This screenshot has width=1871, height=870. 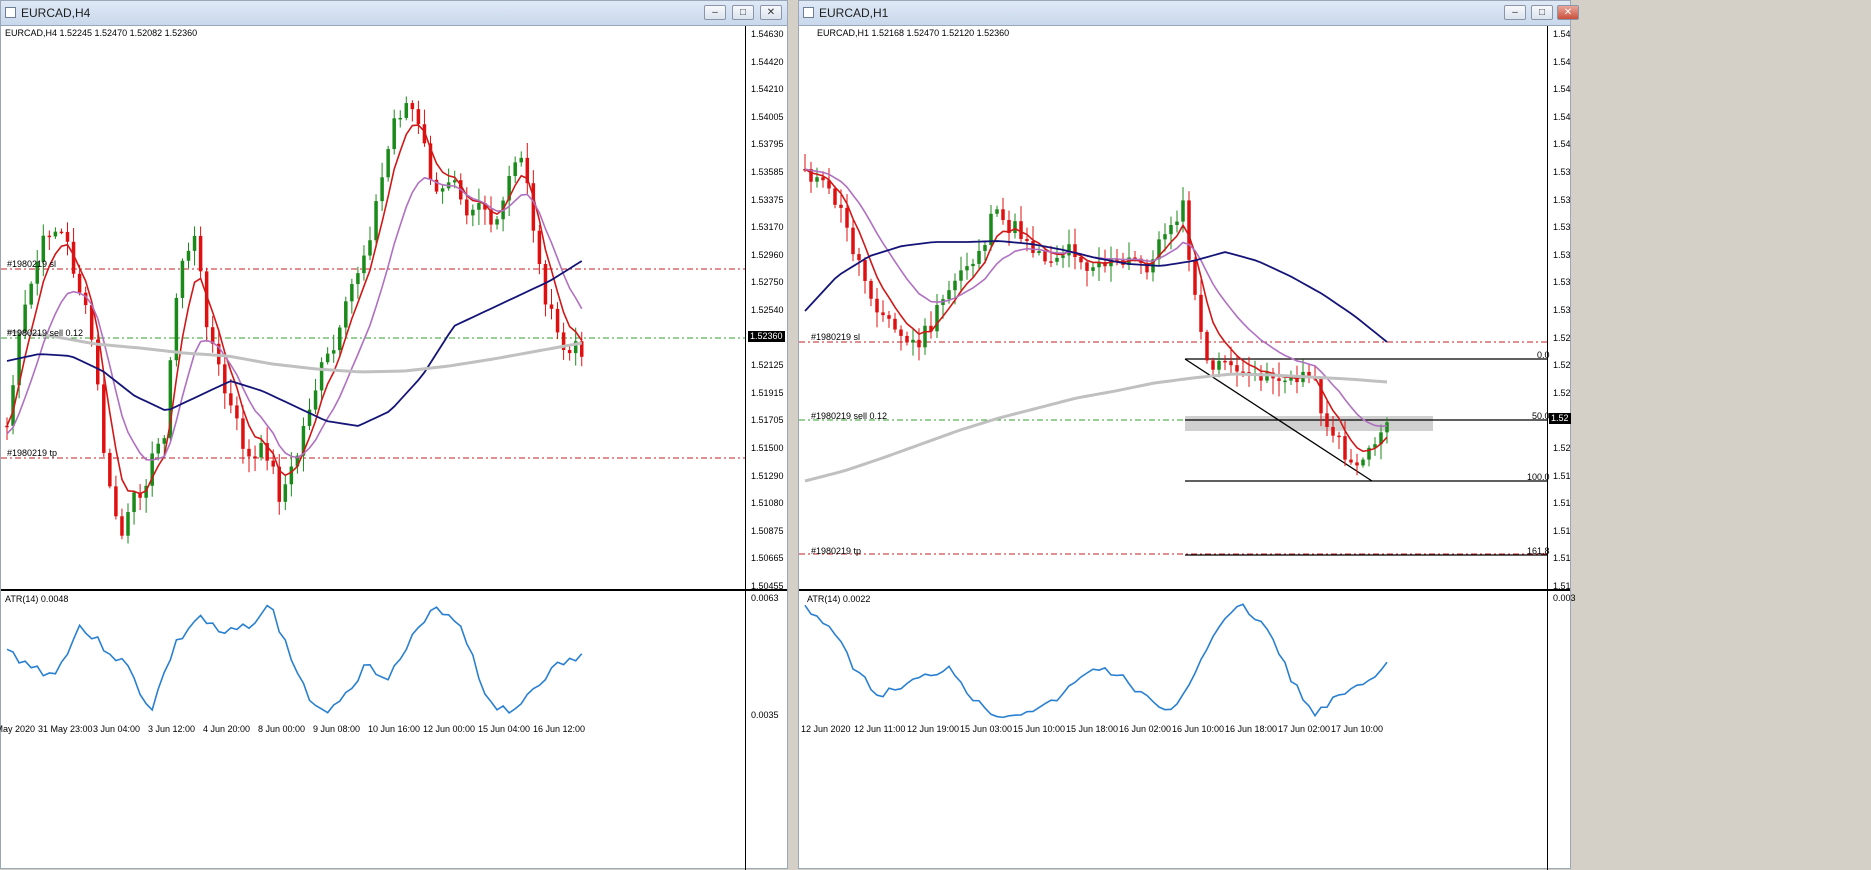 What do you see at coordinates (1251, 729) in the screenshot?
I see `time-tick-label: 16 Jun 18:00` at bounding box center [1251, 729].